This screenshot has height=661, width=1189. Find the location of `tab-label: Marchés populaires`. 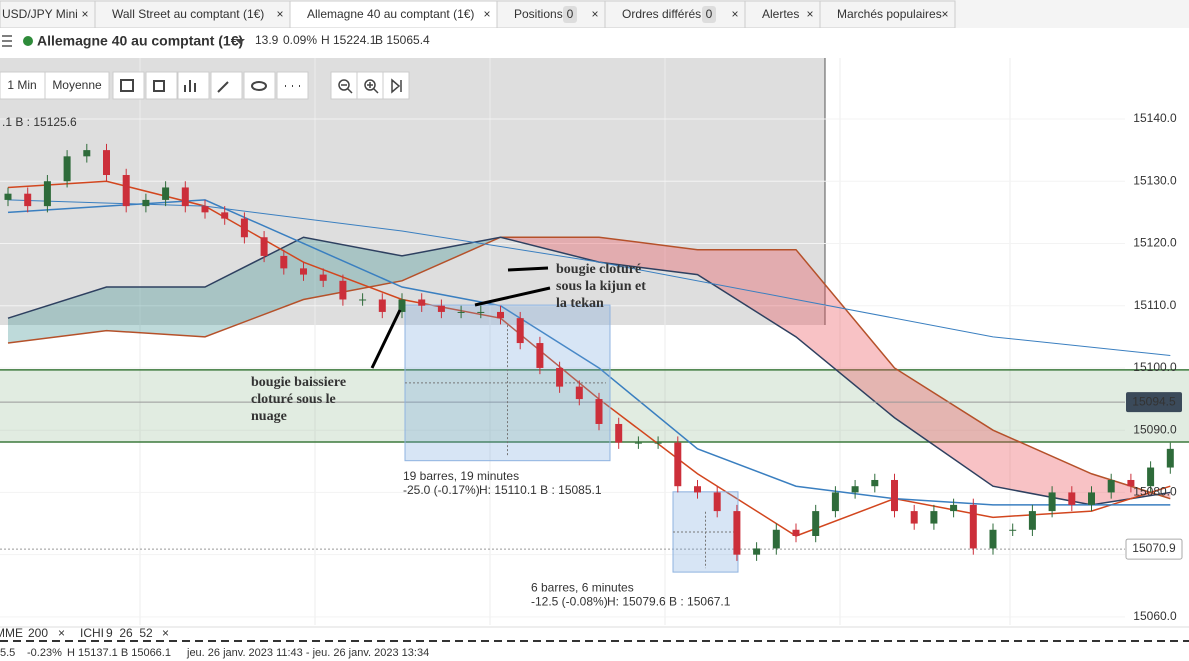

tab-label: Marchés populaires is located at coordinates (889, 14).